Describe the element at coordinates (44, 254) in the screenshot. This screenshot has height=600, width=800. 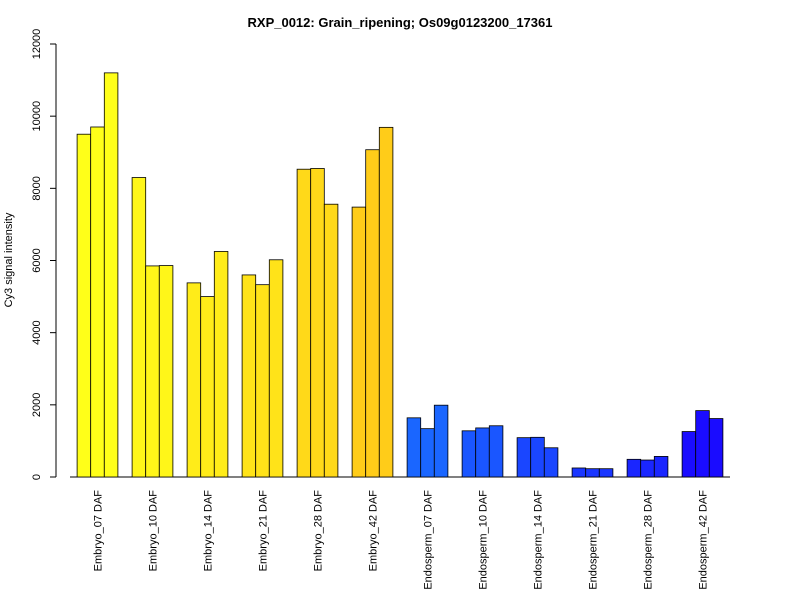
I see `y-axis: 0 2000 4000 6000 8000 10000 12000` at that location.